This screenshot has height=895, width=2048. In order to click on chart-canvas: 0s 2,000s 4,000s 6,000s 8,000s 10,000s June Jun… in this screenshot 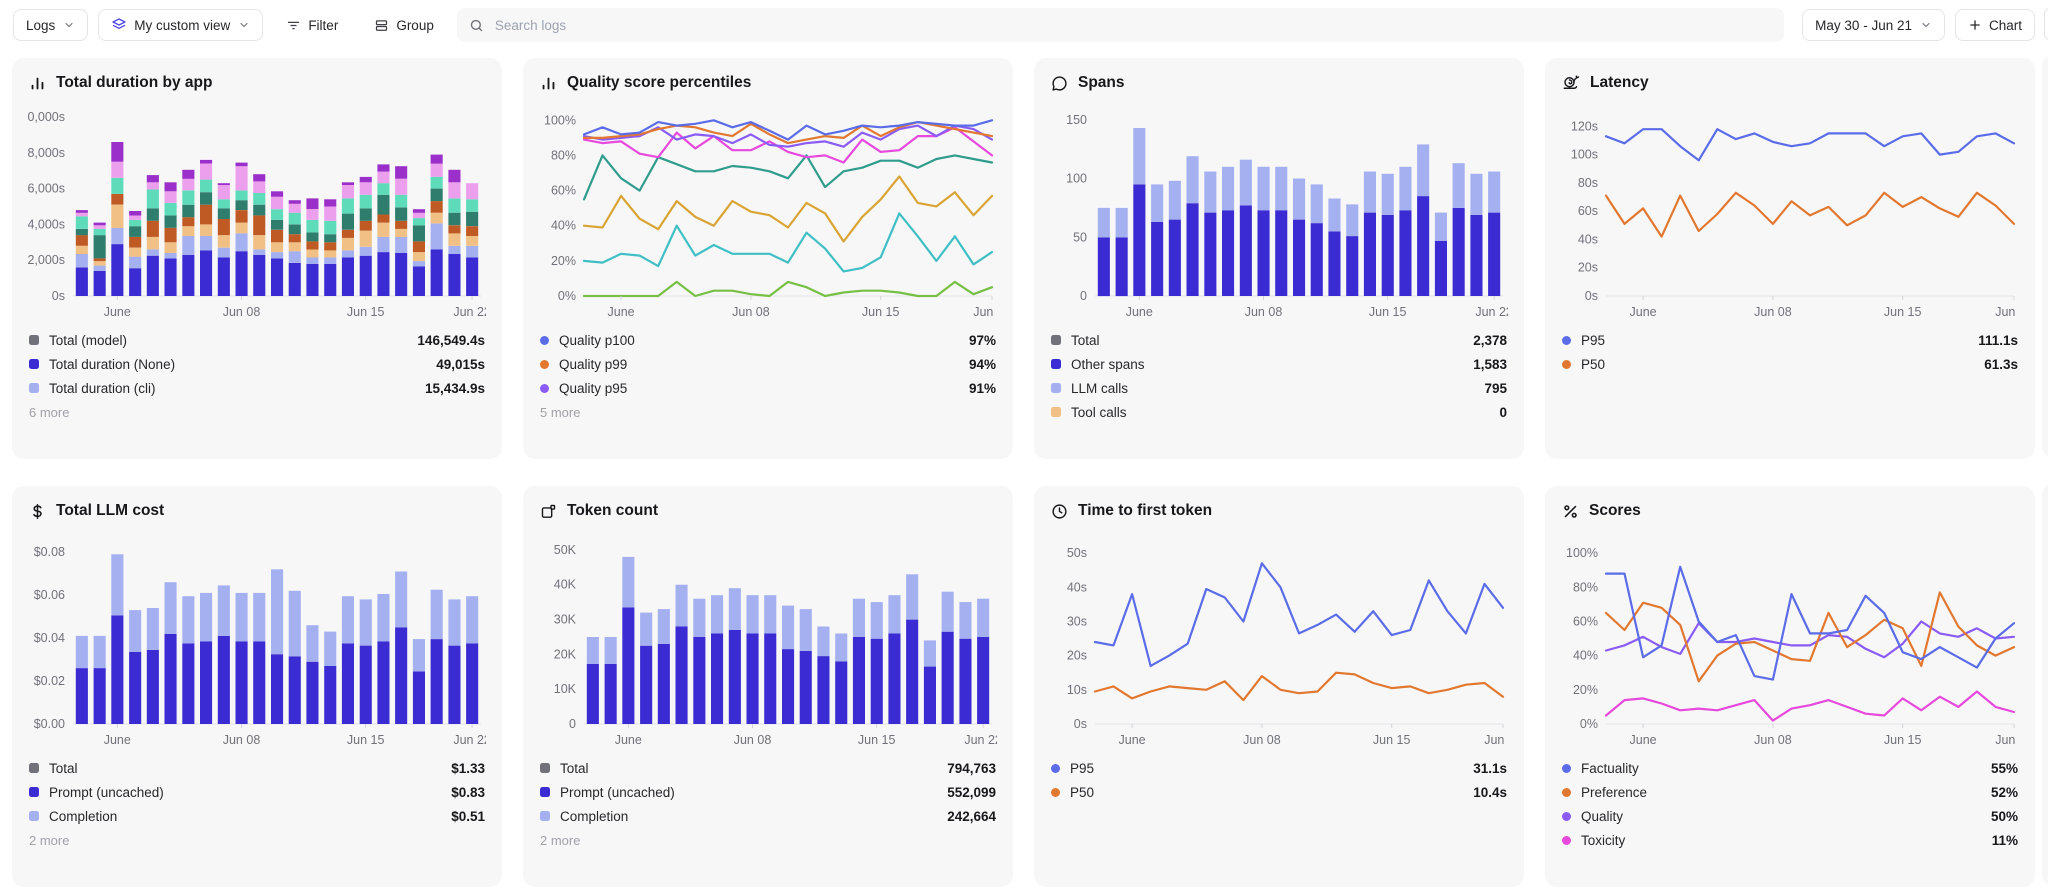, I will do `click(257, 211)`.